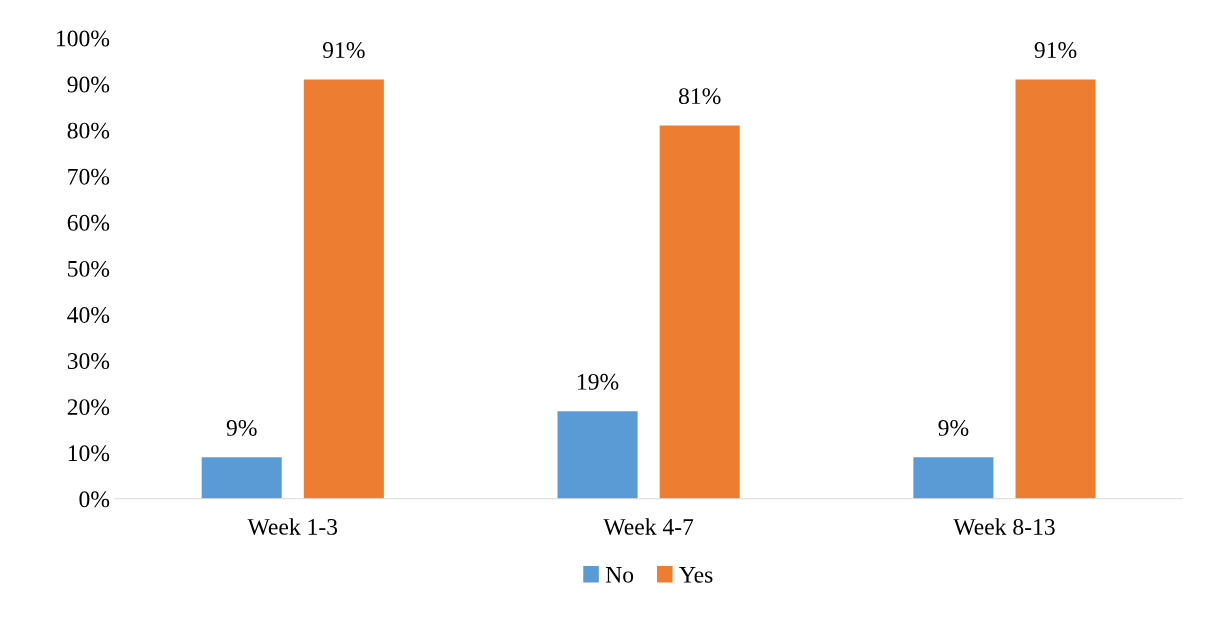 This screenshot has height=633, width=1209. What do you see at coordinates (598, 381) in the screenshot?
I see `data-label: 19%` at bounding box center [598, 381].